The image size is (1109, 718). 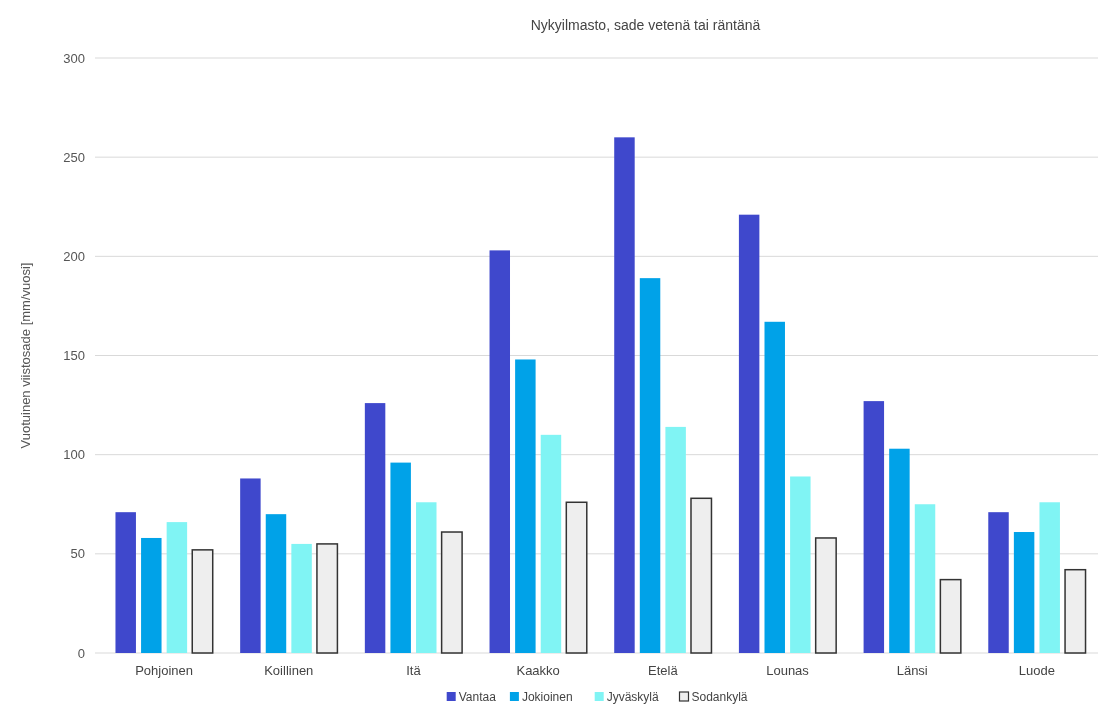 What do you see at coordinates (74, 58) in the screenshot?
I see `y-tick-label: 300` at bounding box center [74, 58].